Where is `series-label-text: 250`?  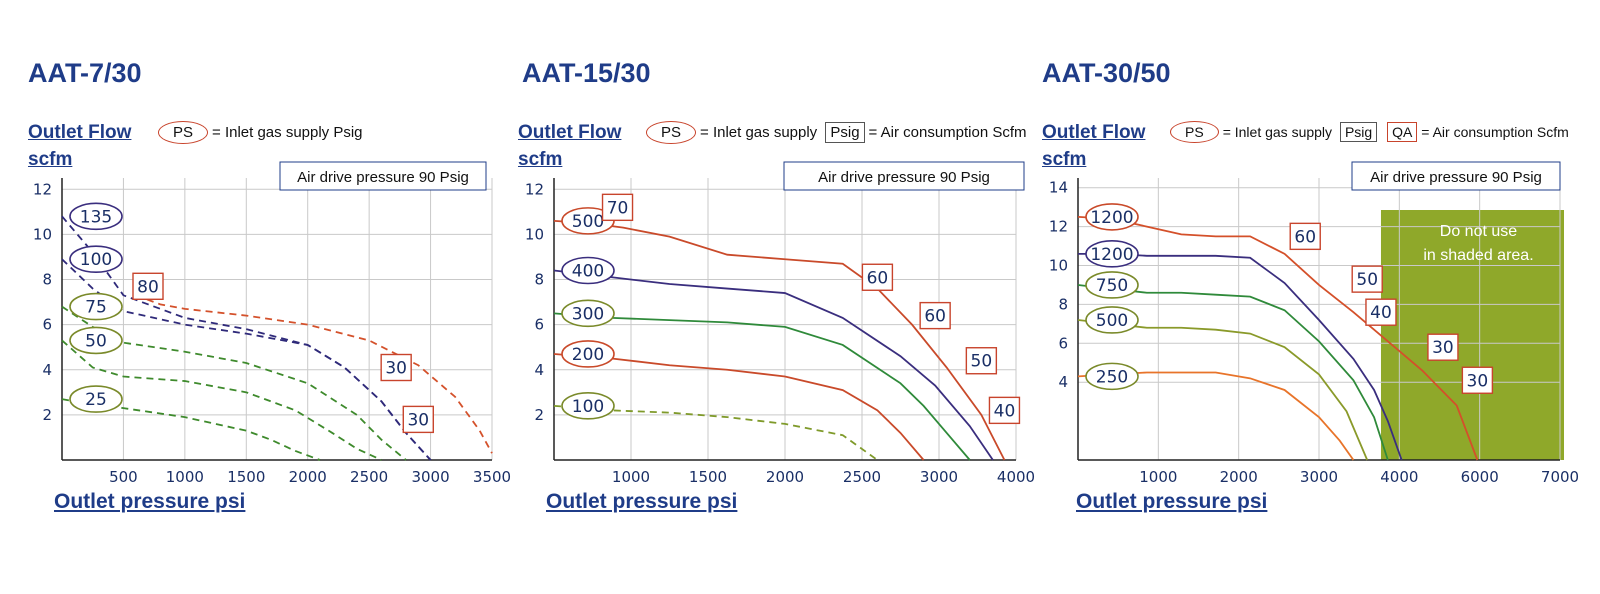
series-label-text: 250 is located at coordinates (1112, 377).